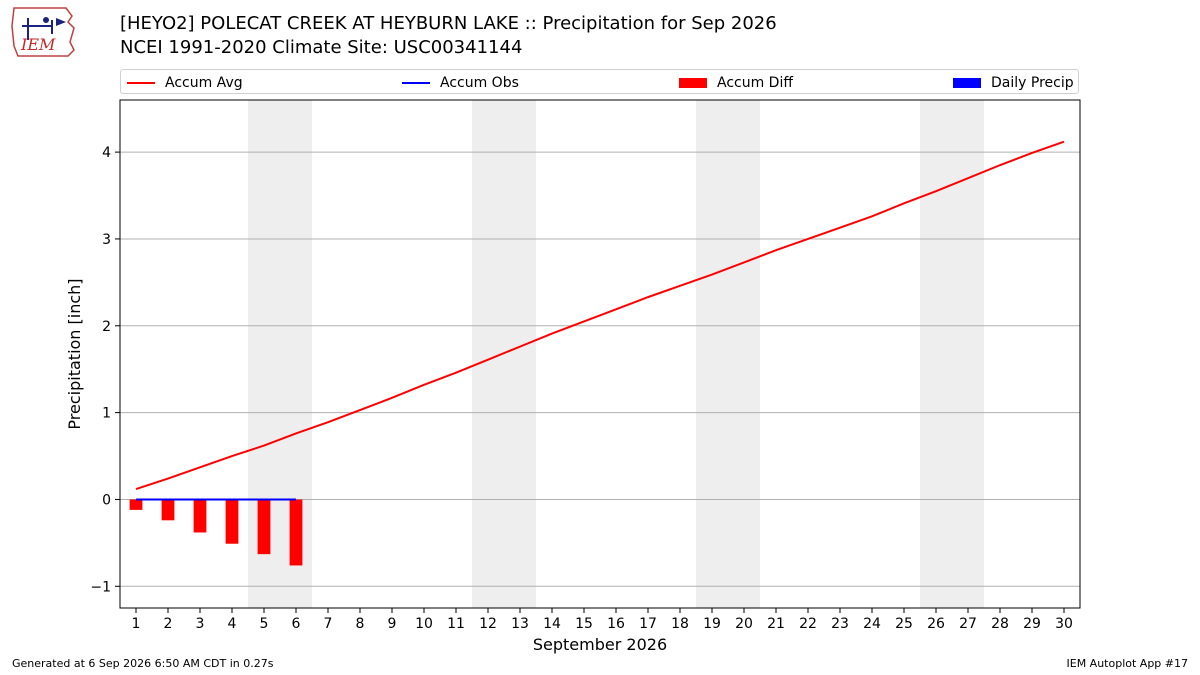 This screenshot has width=1200, height=675. Describe the element at coordinates (840, 624) in the screenshot. I see `x-tick-label: 23` at that location.